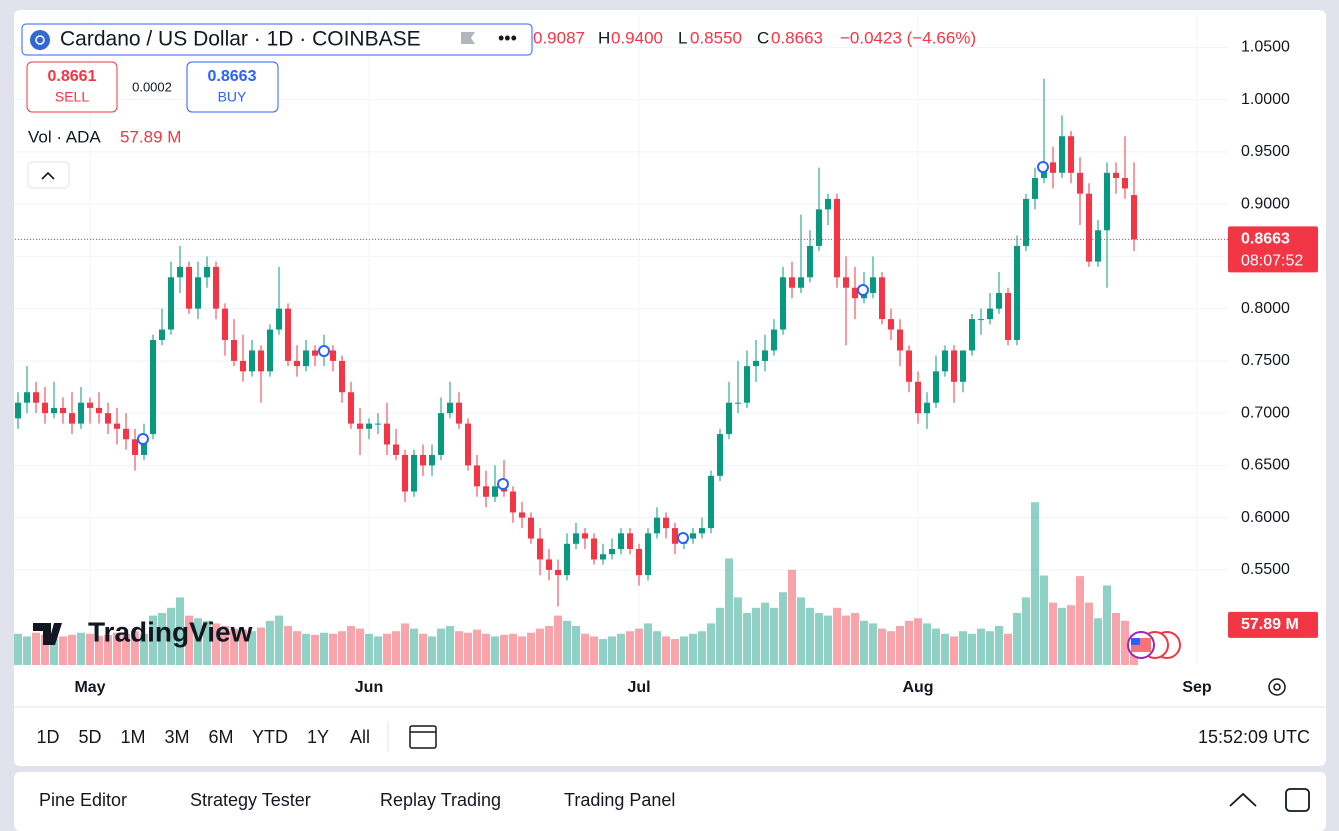 This screenshot has height=831, width=1339. Describe the element at coordinates (1243, 799) in the screenshot. I see `expand-icon` at that location.